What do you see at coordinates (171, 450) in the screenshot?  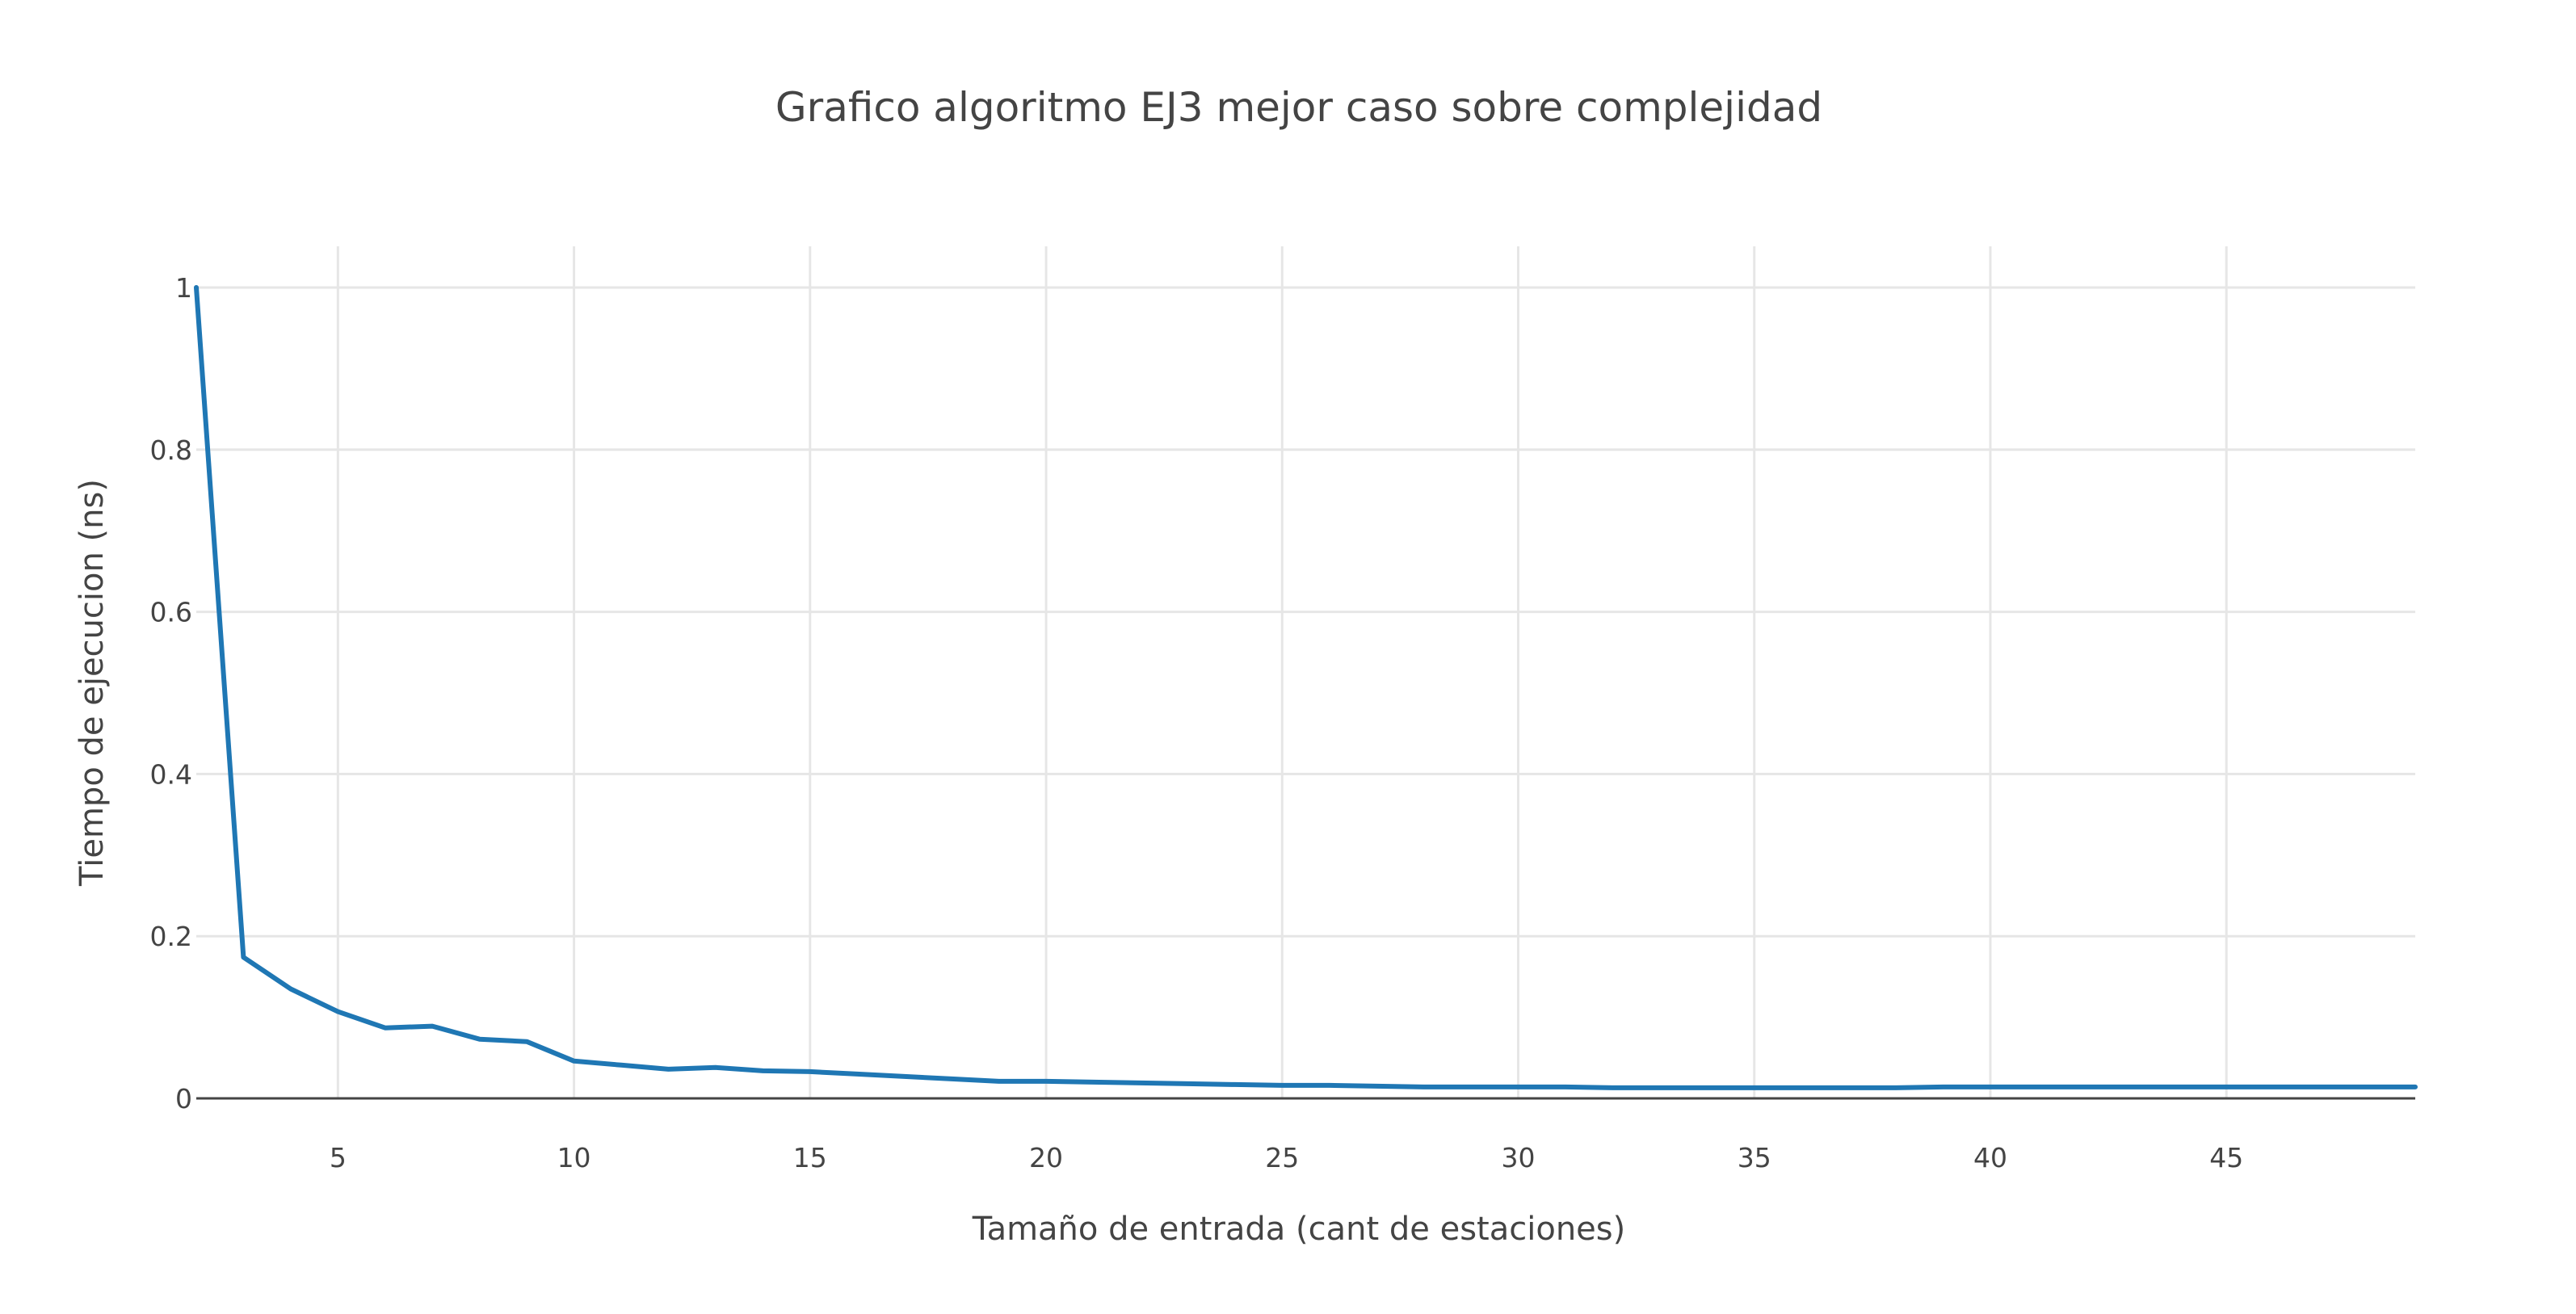 I see `y-tick-label: 0.8` at bounding box center [171, 450].